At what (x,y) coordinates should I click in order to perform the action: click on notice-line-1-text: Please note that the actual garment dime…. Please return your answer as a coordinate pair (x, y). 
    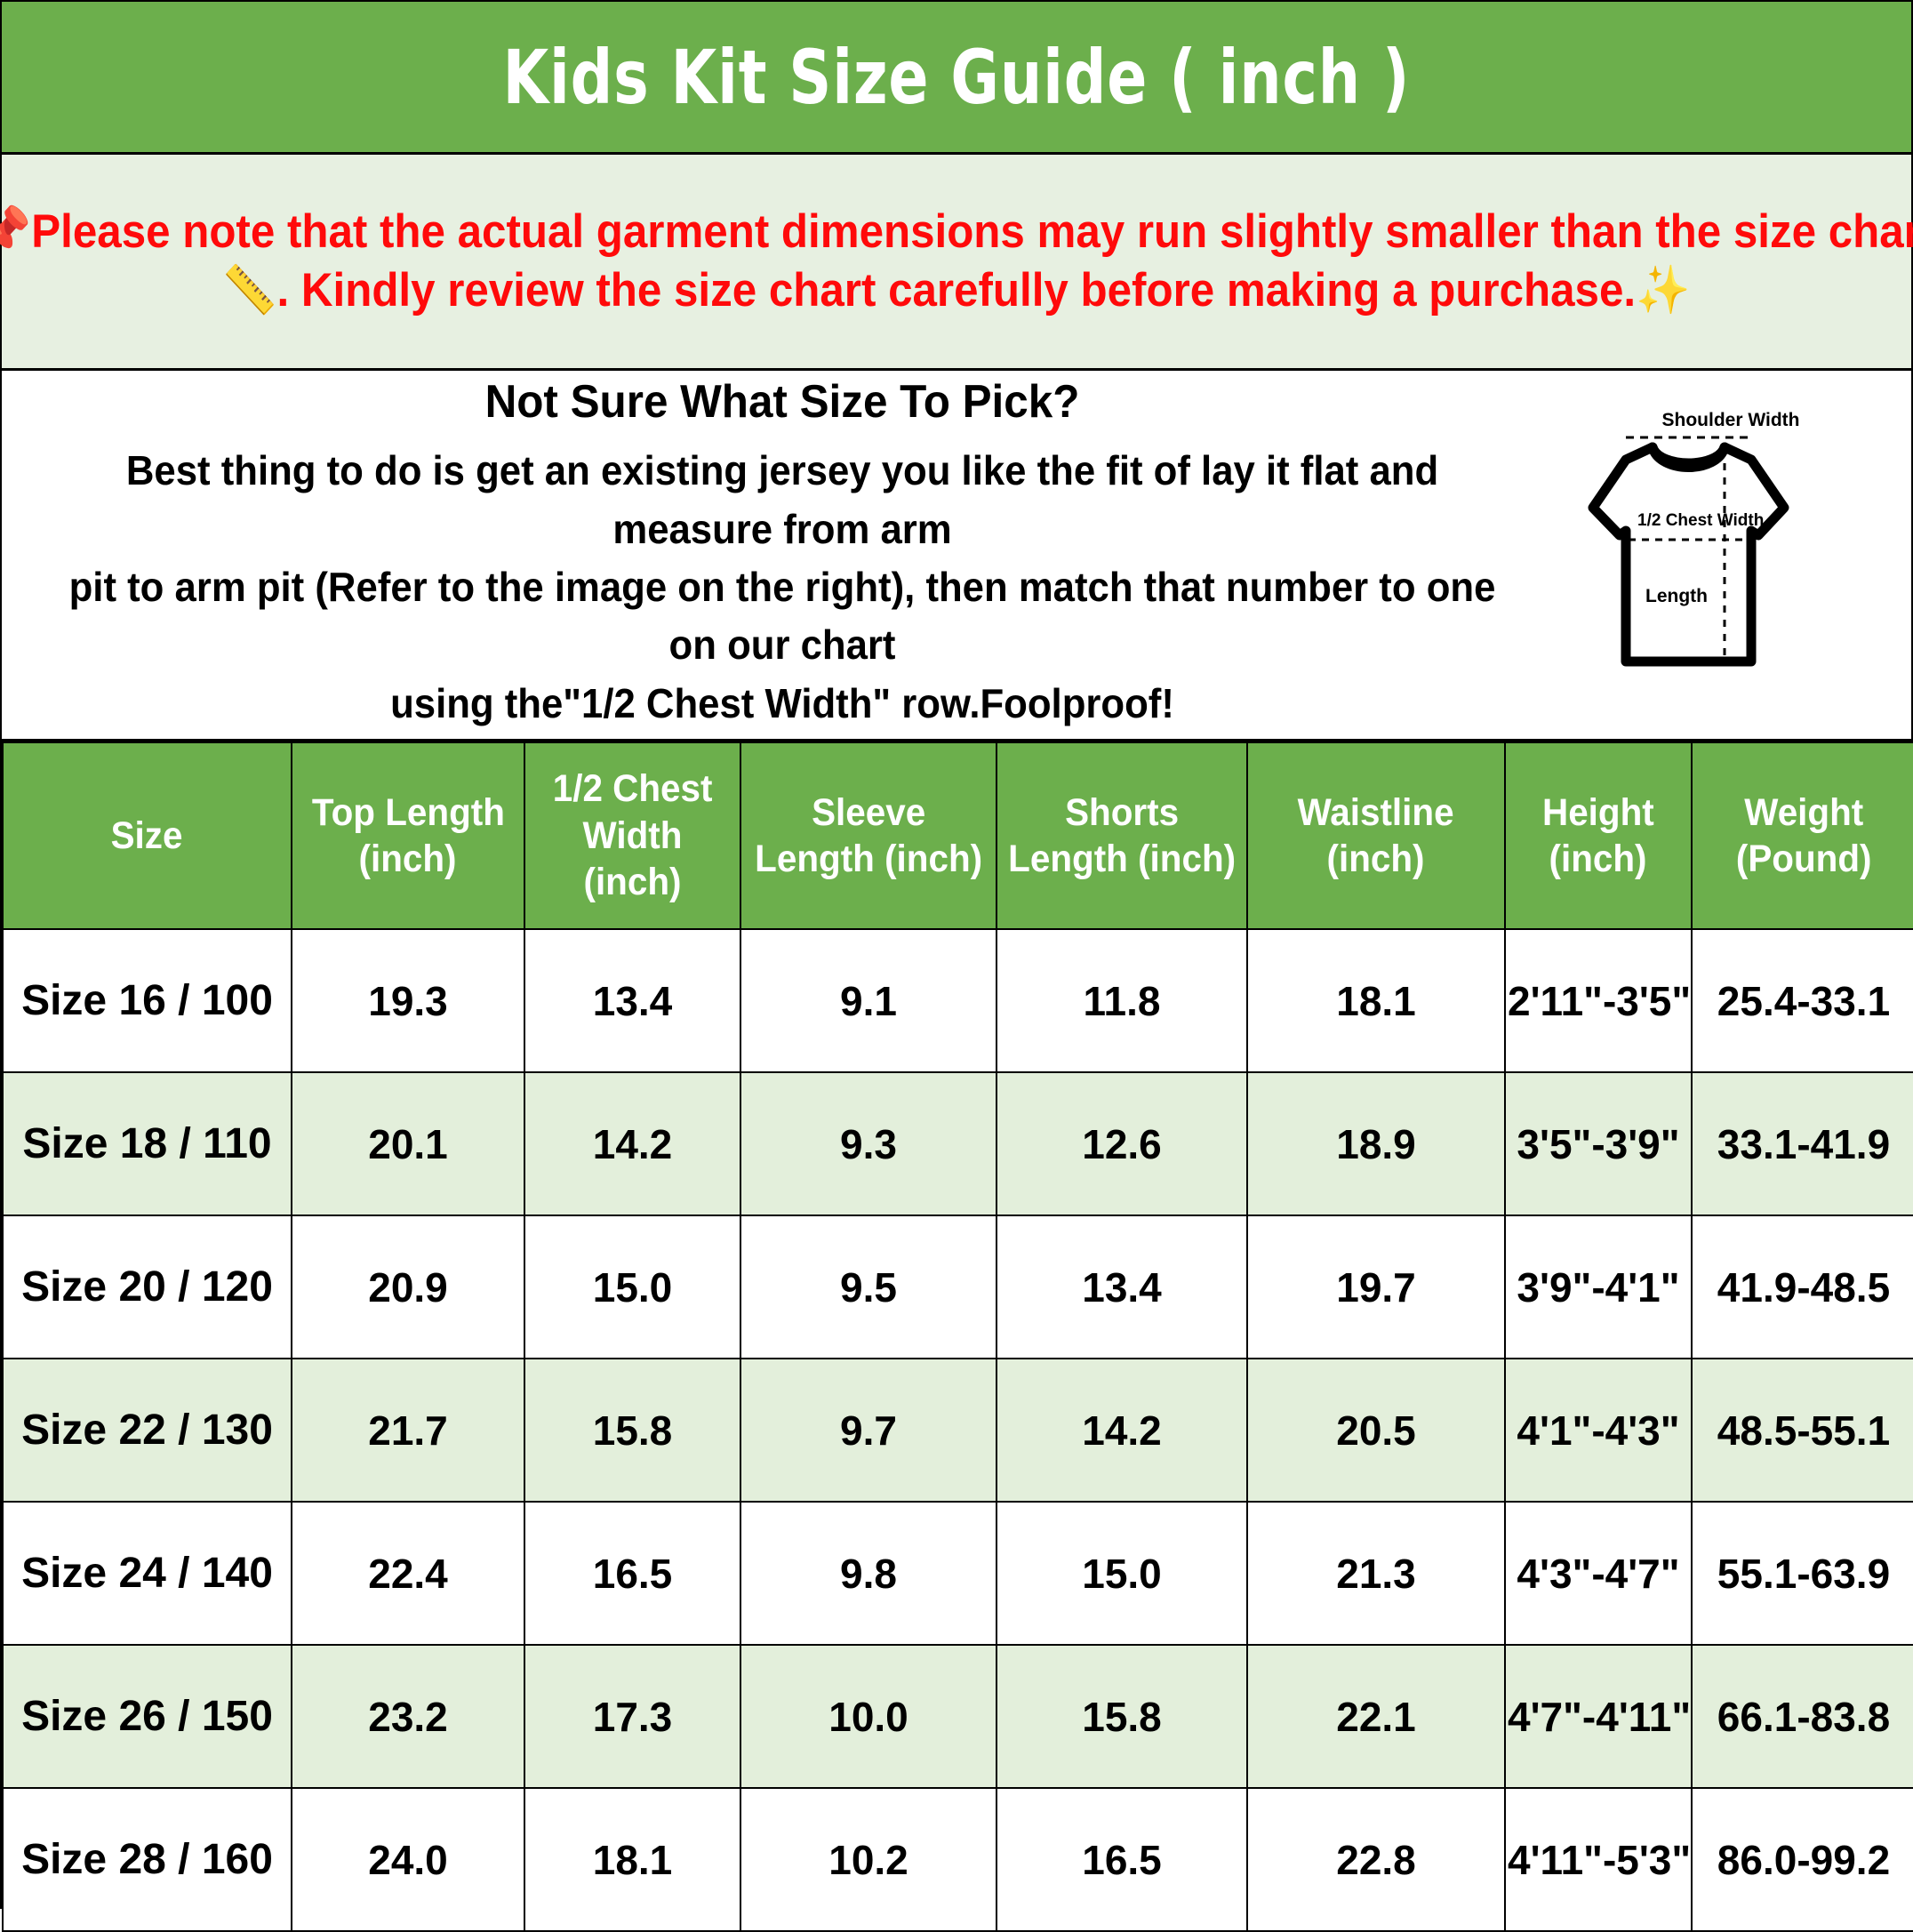
    Looking at the image, I should click on (972, 231).